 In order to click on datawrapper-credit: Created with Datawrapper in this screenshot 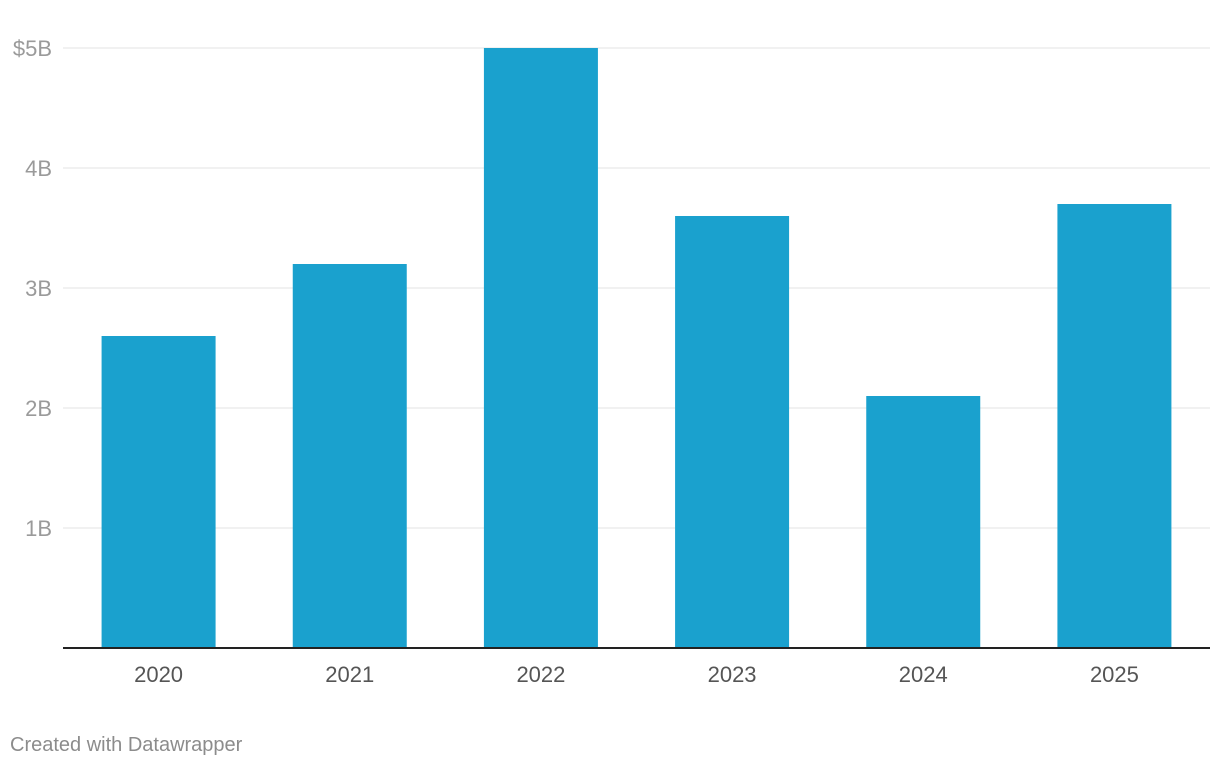, I will do `click(126, 745)`.